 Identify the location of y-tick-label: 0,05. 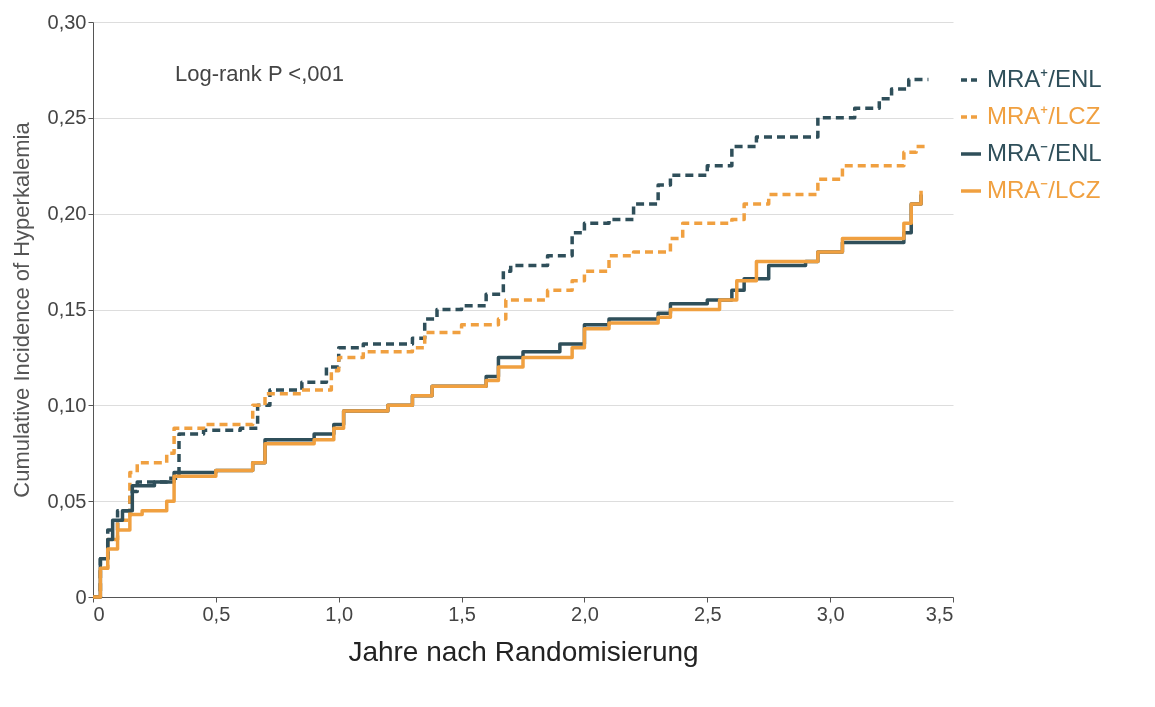
(67, 500).